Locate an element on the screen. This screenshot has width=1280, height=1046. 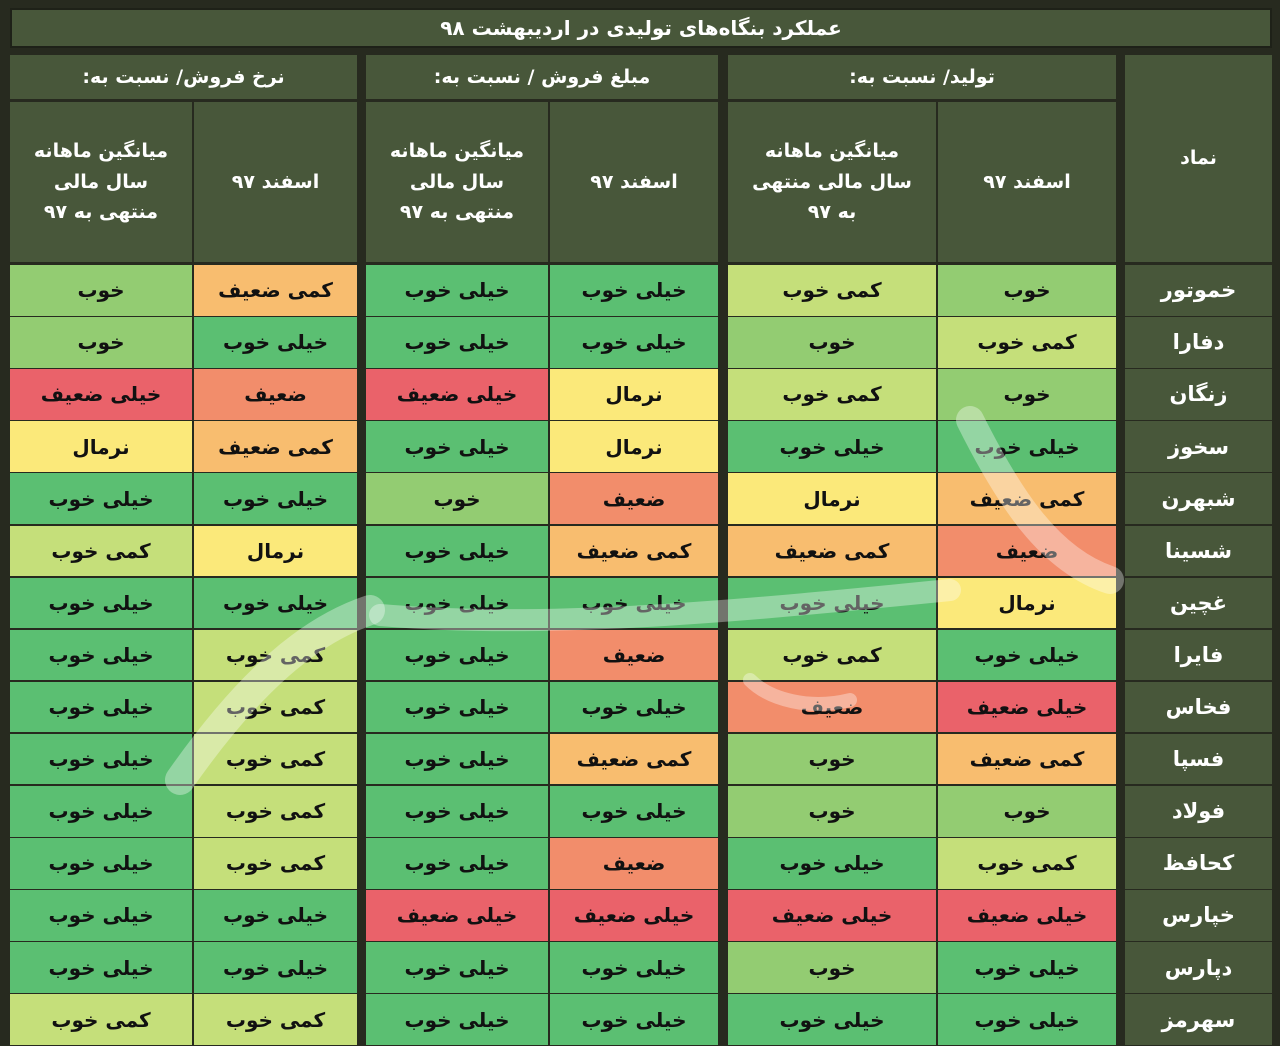
symbol-column-header: نماد is located at coordinates (1198, 158).